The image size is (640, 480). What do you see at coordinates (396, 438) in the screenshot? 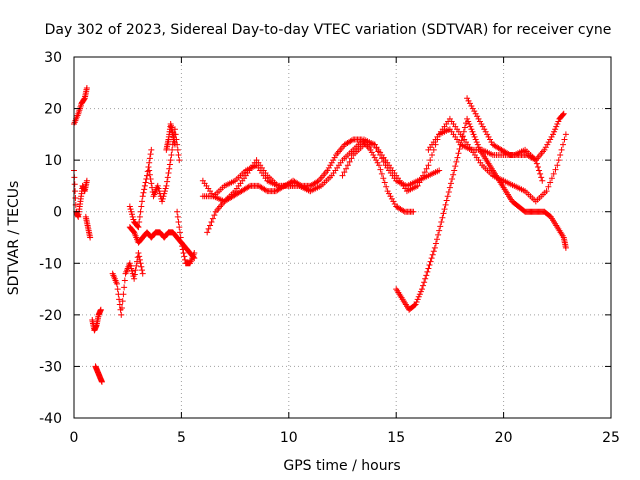
I see `x-tick-label: 15` at bounding box center [396, 438].